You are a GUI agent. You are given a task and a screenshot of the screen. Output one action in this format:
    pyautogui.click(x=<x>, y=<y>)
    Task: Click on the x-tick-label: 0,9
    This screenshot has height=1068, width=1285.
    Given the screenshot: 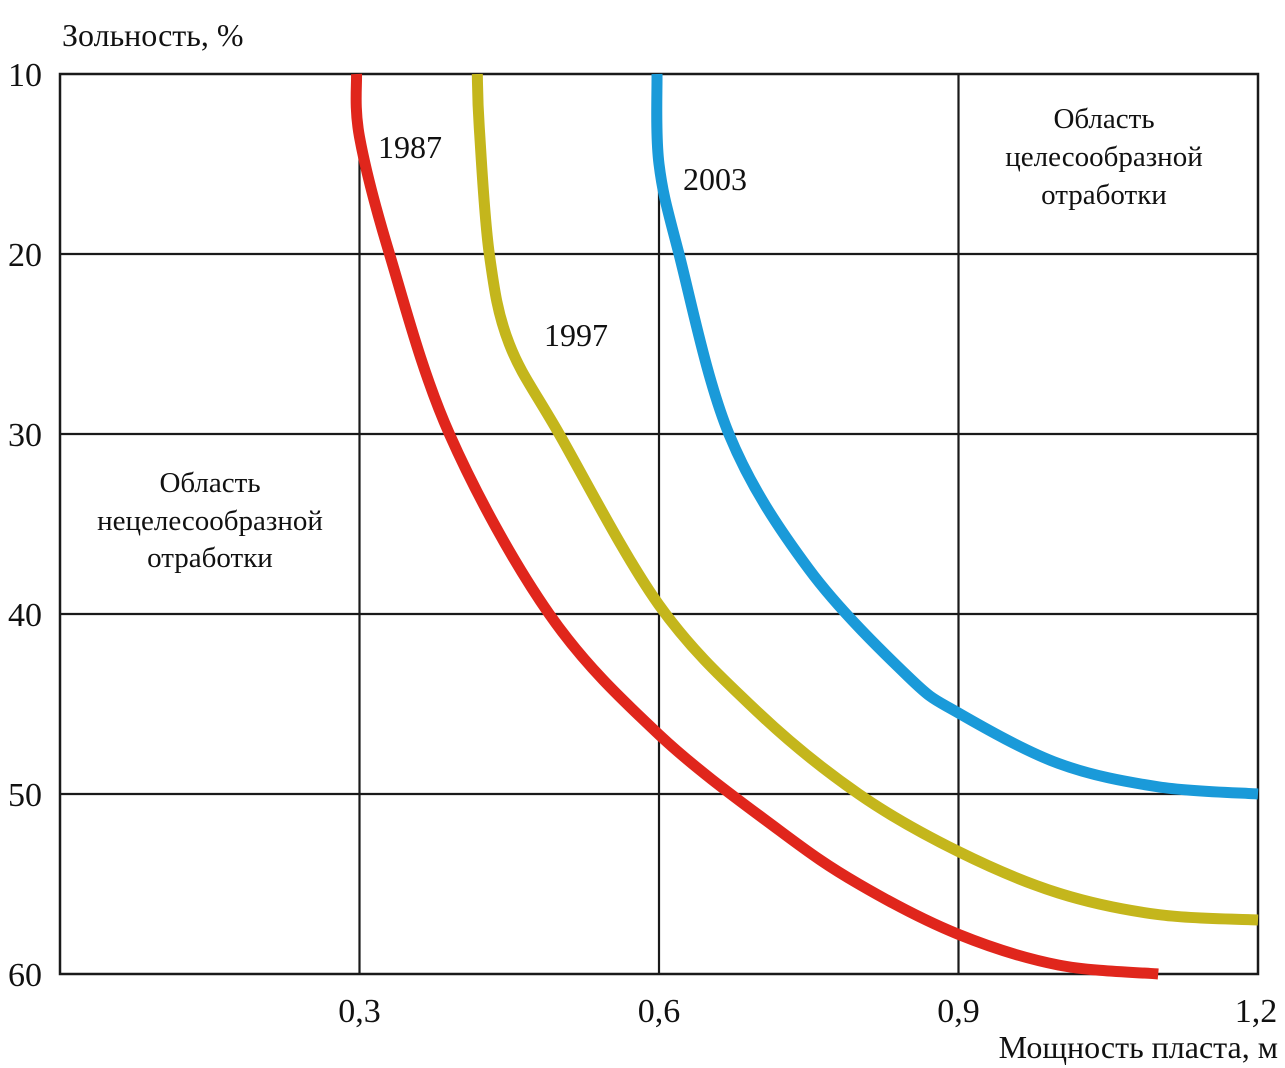 What is the action you would take?
    pyautogui.click(x=958, y=1011)
    